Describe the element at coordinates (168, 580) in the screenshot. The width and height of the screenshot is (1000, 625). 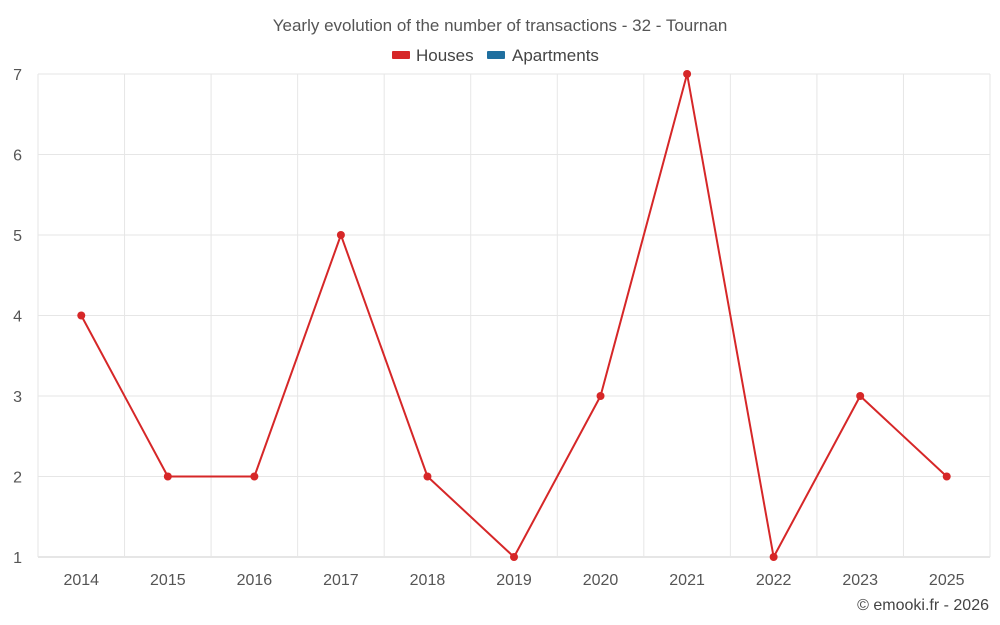
I see `x-tick-label-2015: 2015` at that location.